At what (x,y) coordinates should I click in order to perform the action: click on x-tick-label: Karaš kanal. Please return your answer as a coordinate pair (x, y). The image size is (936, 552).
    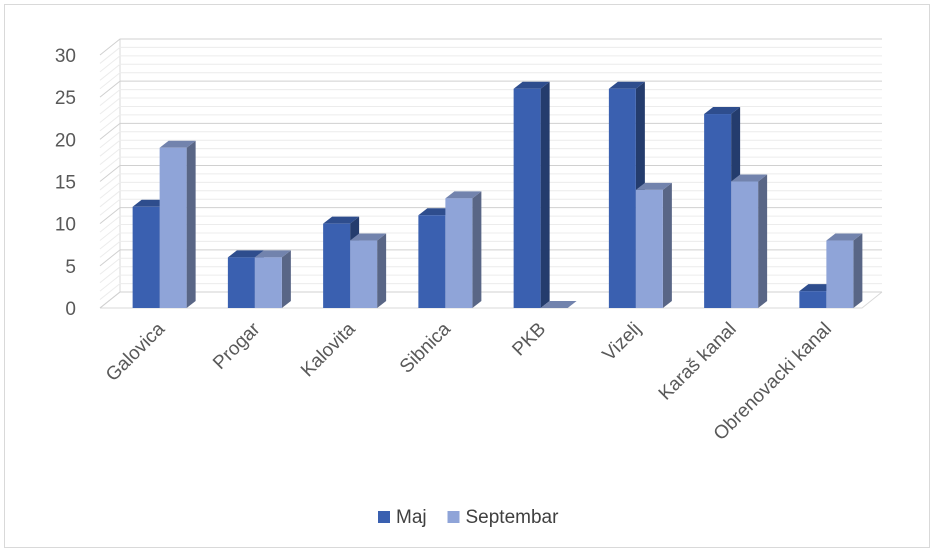
    Looking at the image, I should click on (698, 362).